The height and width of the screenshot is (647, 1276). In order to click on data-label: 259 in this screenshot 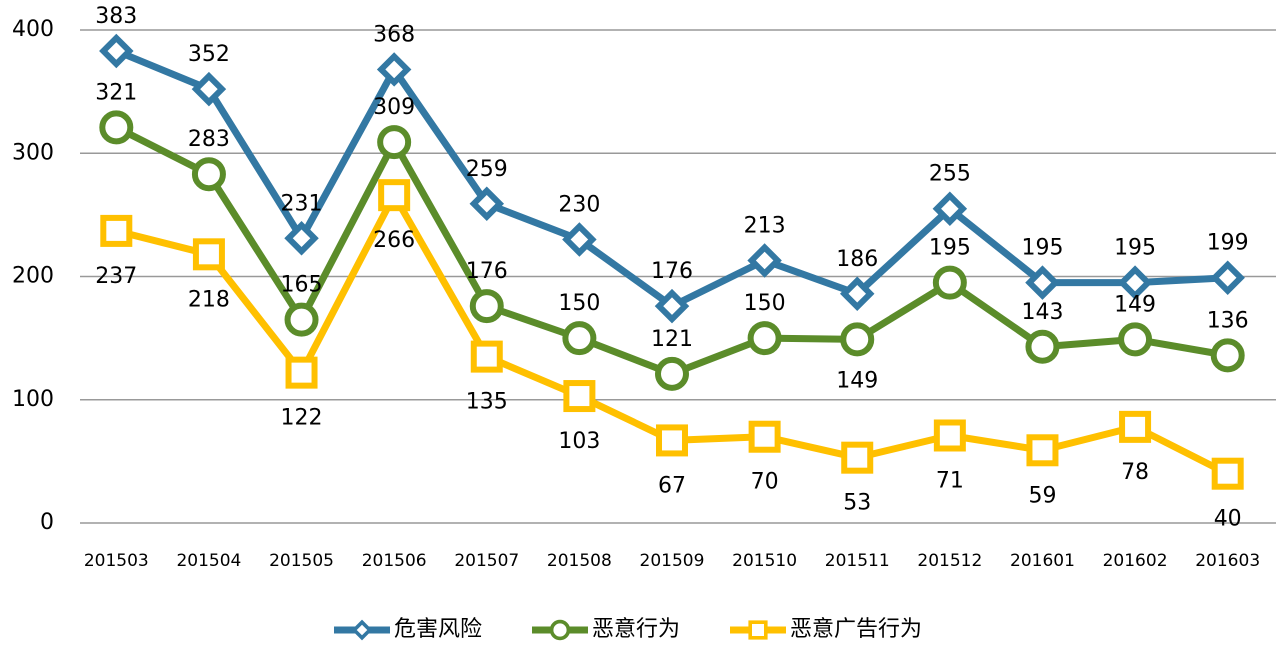, I will do `click(487, 169)`.